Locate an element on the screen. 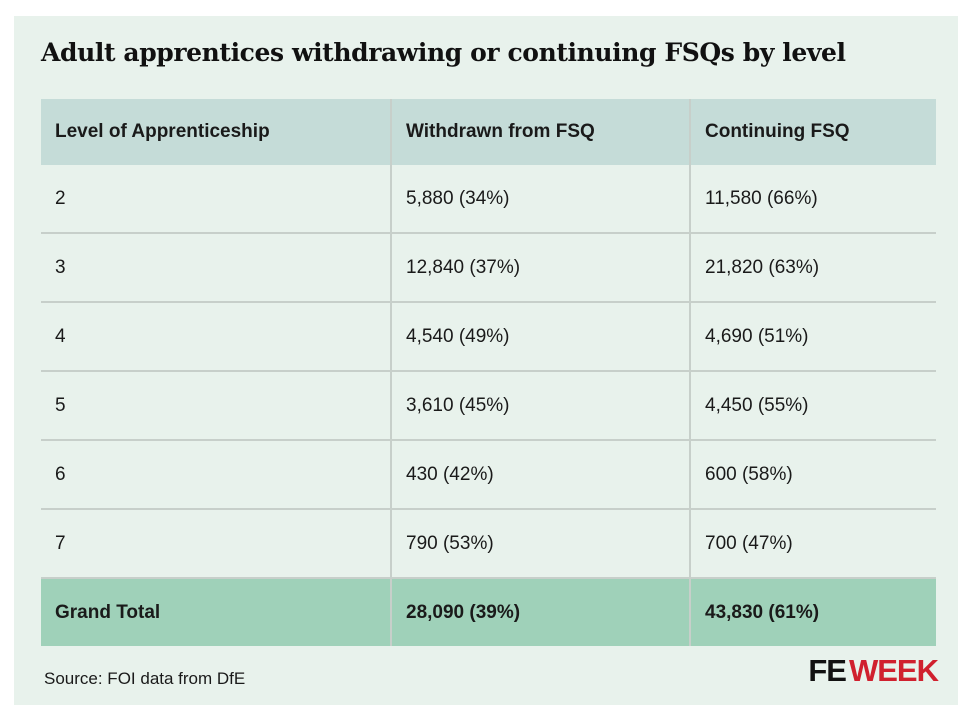 This screenshot has height=715, width=970. continuing-cell: 11,580 (66%) is located at coordinates (812, 199).